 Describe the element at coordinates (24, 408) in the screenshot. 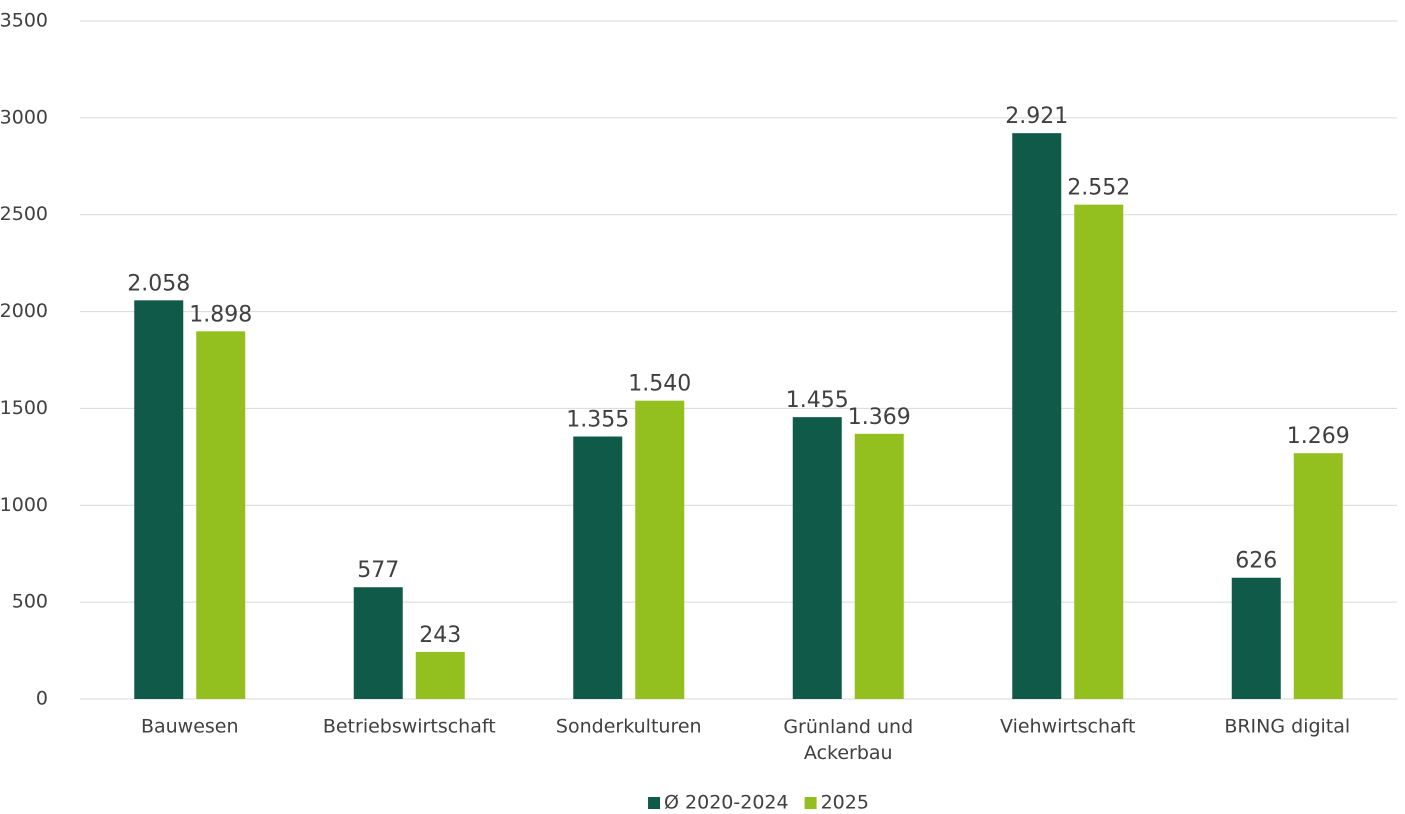

I see `y-tick-label: 1500` at that location.